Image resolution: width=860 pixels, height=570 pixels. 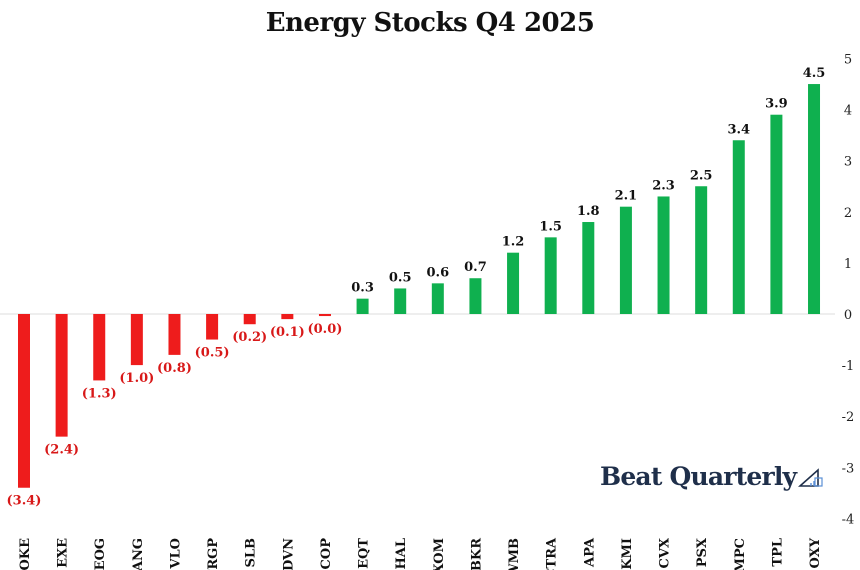 I want to click on data-label: (1.0), so click(x=136, y=378).